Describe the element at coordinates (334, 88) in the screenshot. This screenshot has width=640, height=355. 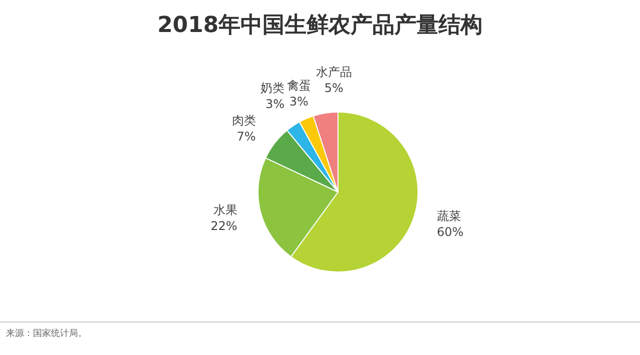
I see `data-label: 5%` at that location.